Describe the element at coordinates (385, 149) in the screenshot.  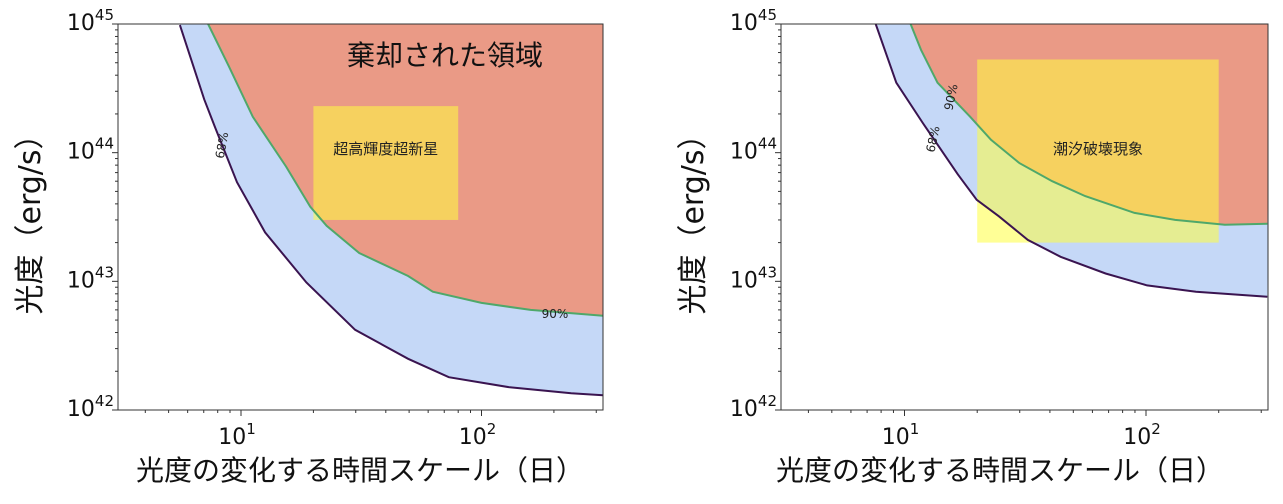
I see `box-label: 超高輝度超新星` at that location.